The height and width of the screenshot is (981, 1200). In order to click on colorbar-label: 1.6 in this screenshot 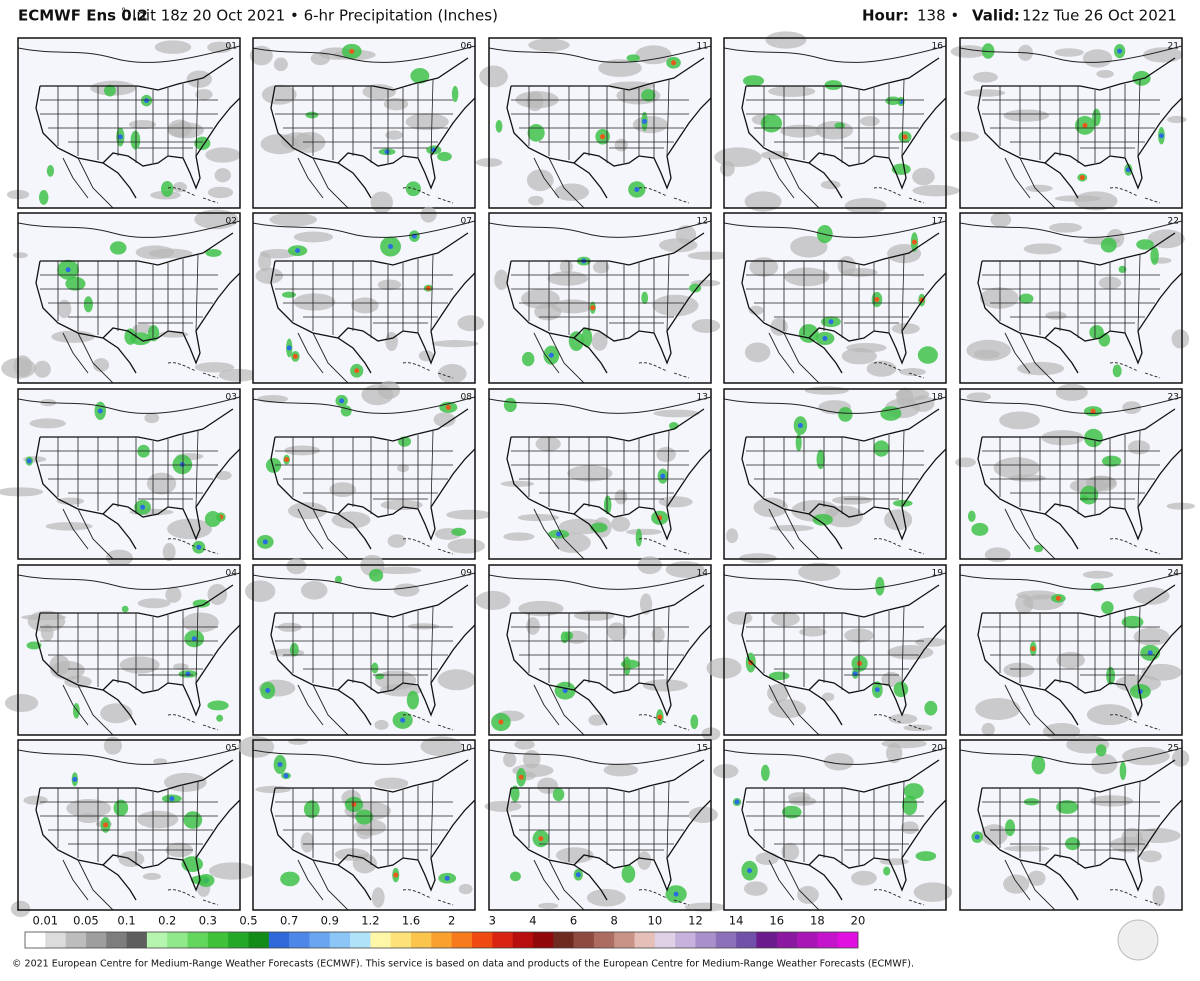, I will do `click(411, 921)`.